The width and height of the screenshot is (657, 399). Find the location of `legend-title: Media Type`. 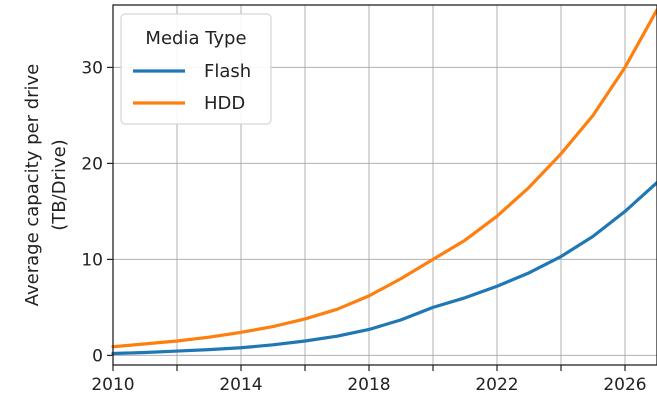

legend-title: Media Type is located at coordinates (195, 38).